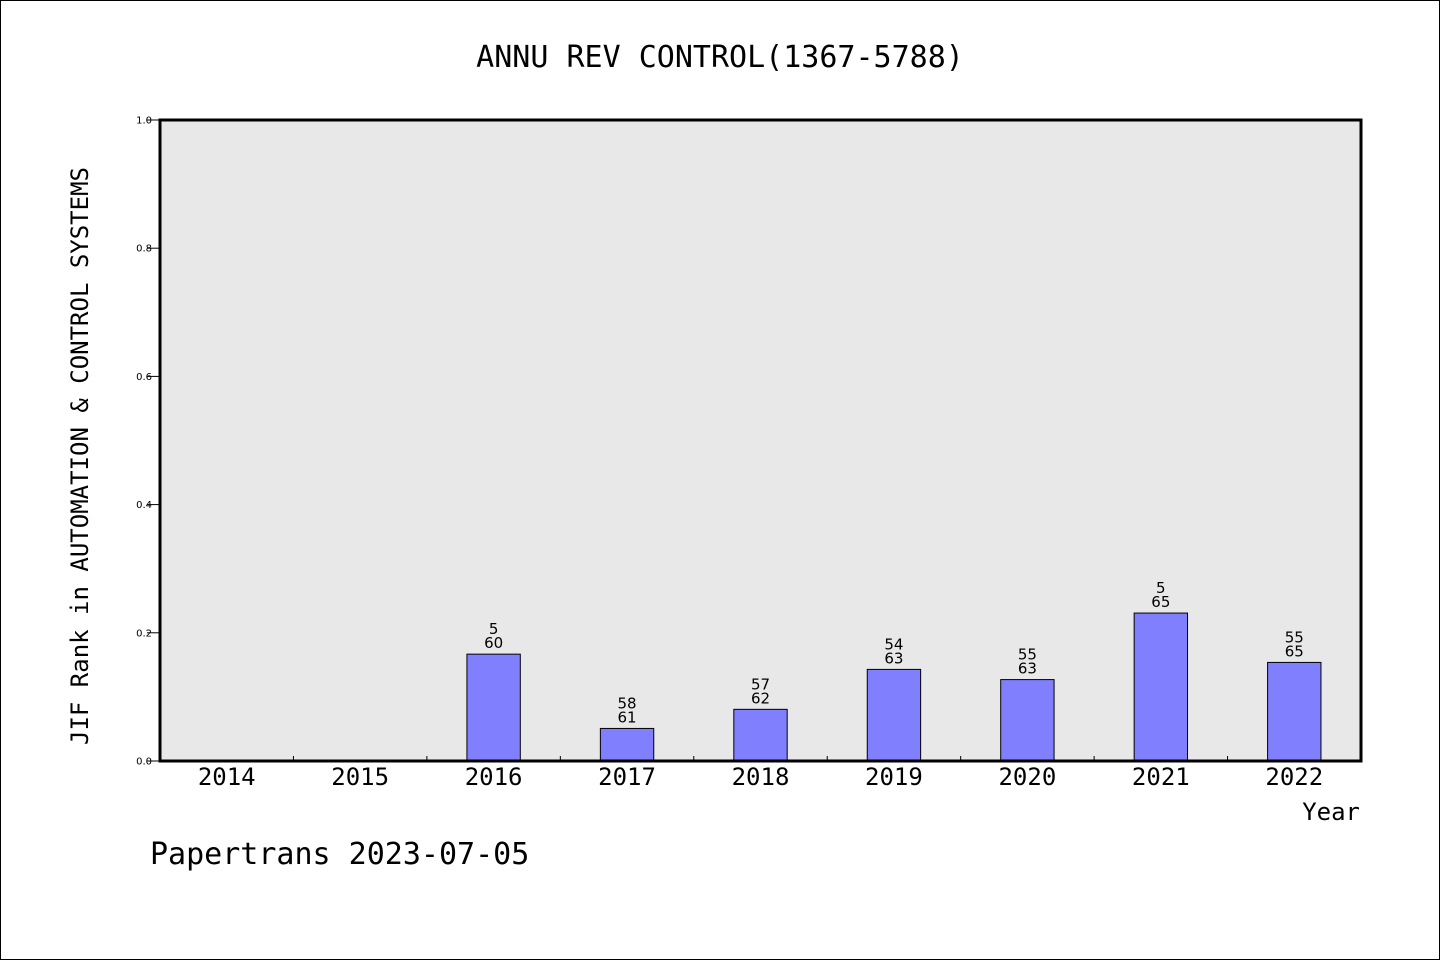 This screenshot has width=1440, height=960. I want to click on bars, so click(894, 687).